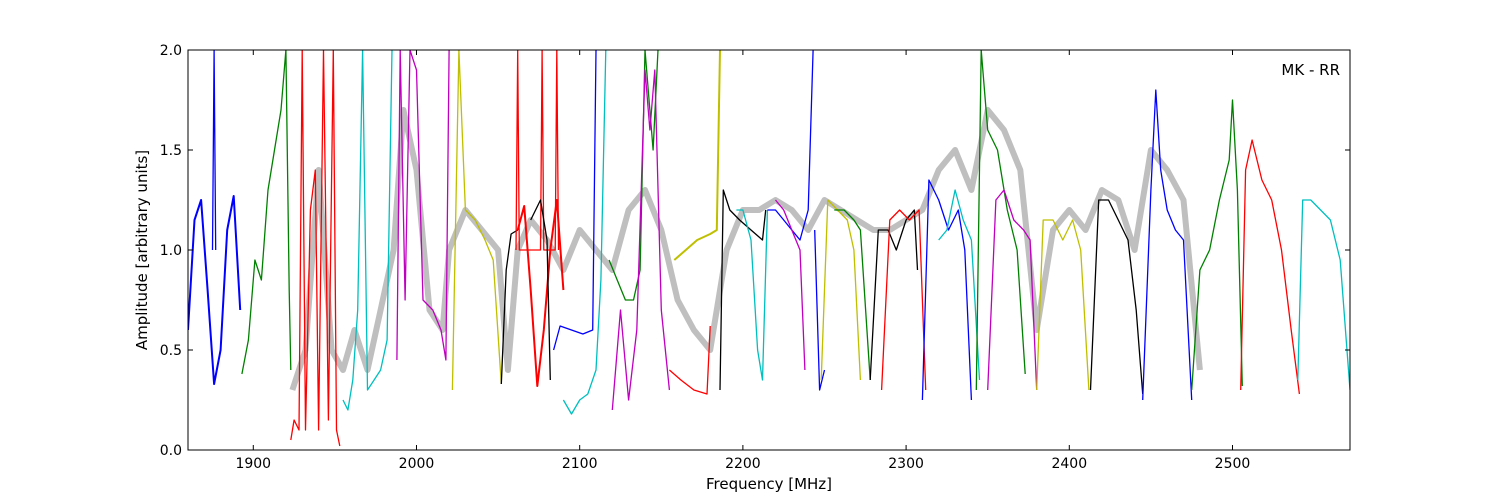  What do you see at coordinates (769, 484) in the screenshot?
I see `x-axis-label: Frequency [MHz]` at bounding box center [769, 484].